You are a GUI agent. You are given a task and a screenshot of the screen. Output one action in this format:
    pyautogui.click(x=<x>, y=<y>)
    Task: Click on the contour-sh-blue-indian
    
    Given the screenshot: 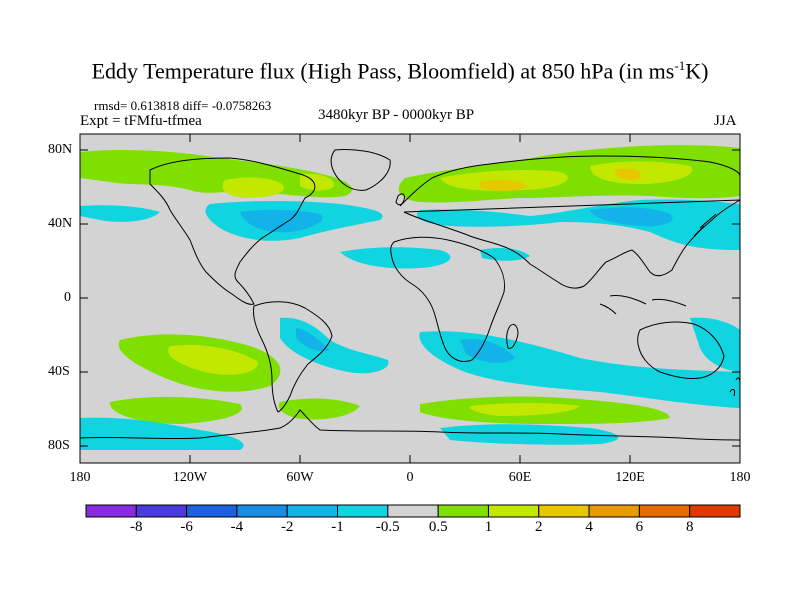 What is the action you would take?
    pyautogui.click(x=487, y=351)
    